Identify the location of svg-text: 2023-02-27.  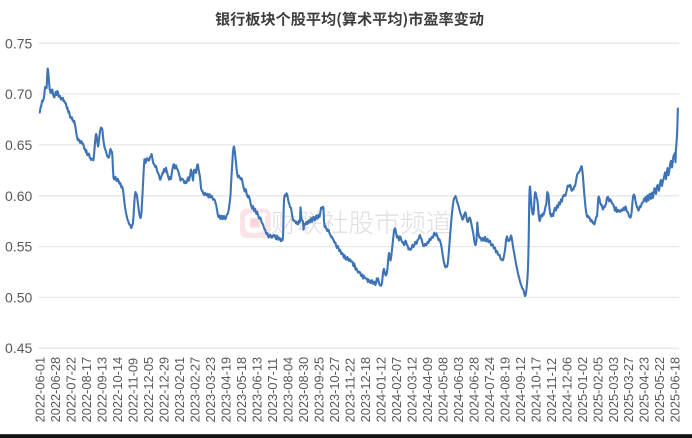
(195, 389).